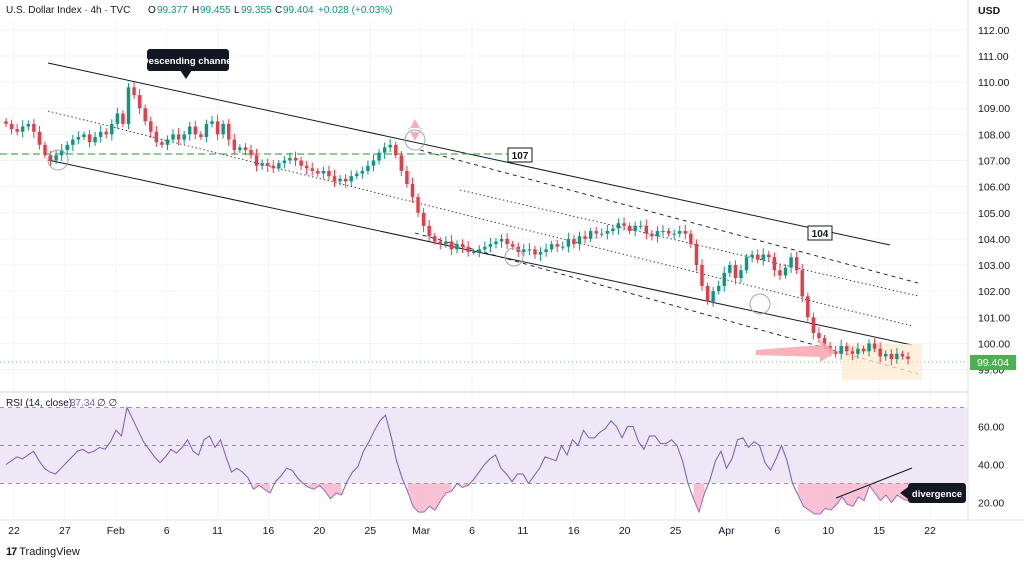 Image resolution: width=1024 pixels, height=565 pixels. I want to click on high-value: 99.455, so click(215, 10).